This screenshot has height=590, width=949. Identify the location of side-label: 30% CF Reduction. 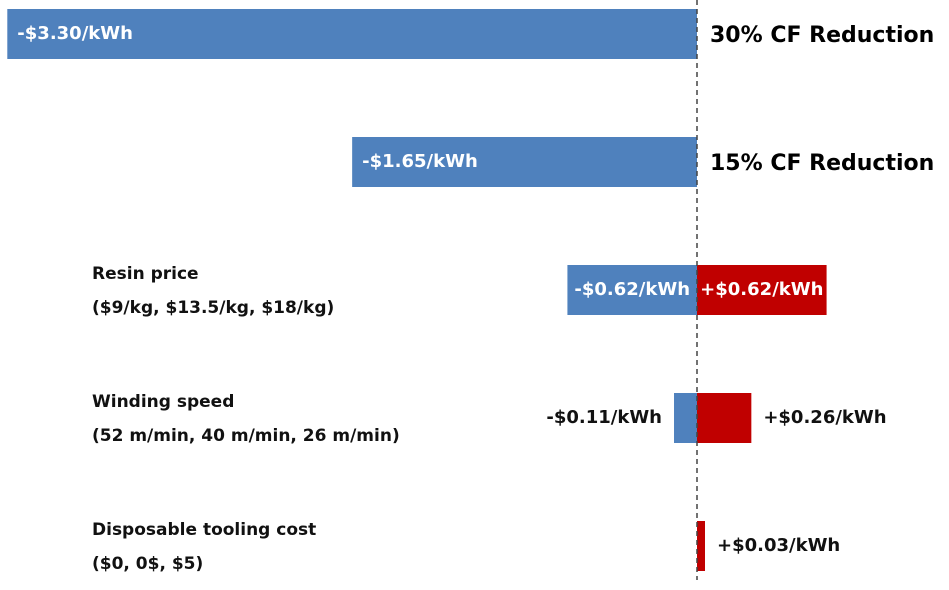
(822, 35).